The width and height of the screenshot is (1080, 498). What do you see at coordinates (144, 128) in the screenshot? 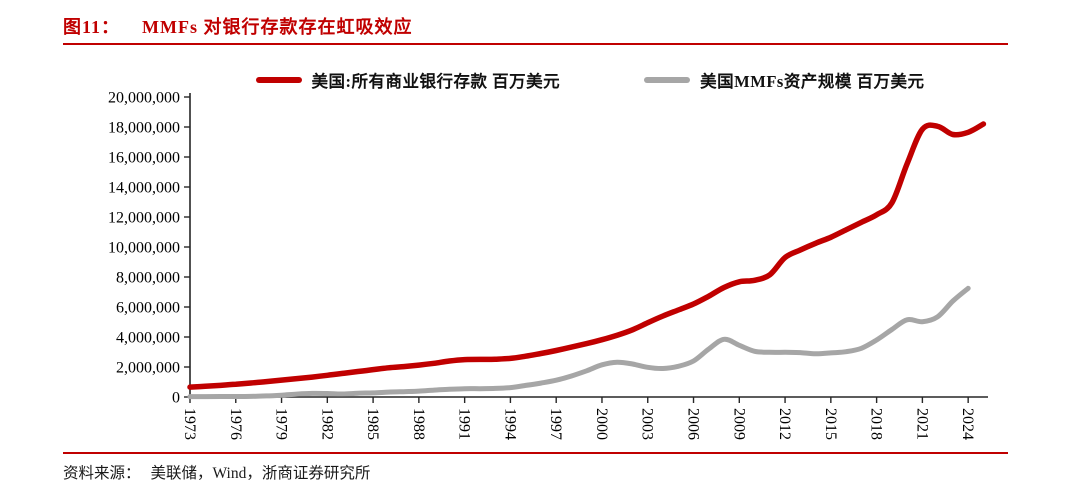
I see `svg-text: 18,000,000` at bounding box center [144, 128].